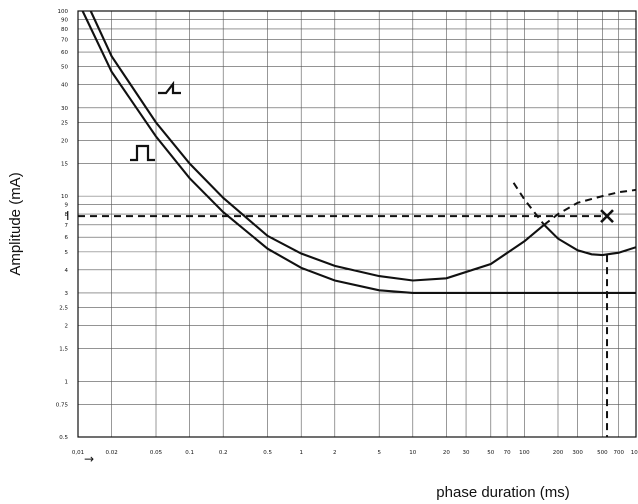 This screenshot has height=504, width=638. Describe the element at coordinates (67, 327) in the screenshot. I see `y-tick-label: 2` at that location.